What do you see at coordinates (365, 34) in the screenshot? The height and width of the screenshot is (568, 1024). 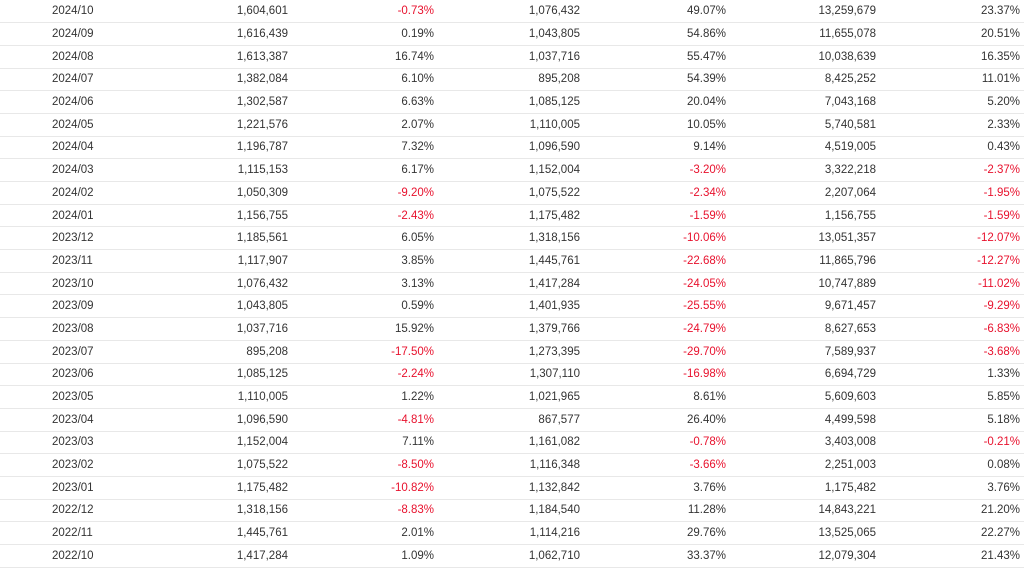 I see `mom-change-cell: 0.19%` at bounding box center [365, 34].